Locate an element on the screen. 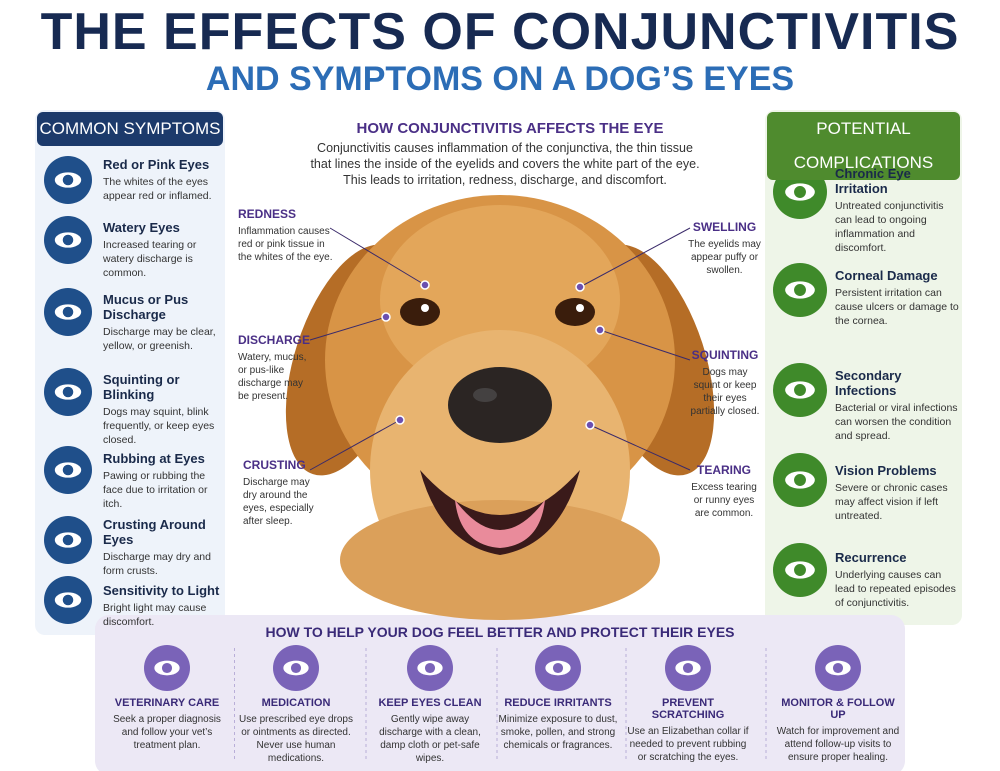 The width and height of the screenshot is (1000, 771). symptom-title: Red or Pink Eyes is located at coordinates (156, 164).